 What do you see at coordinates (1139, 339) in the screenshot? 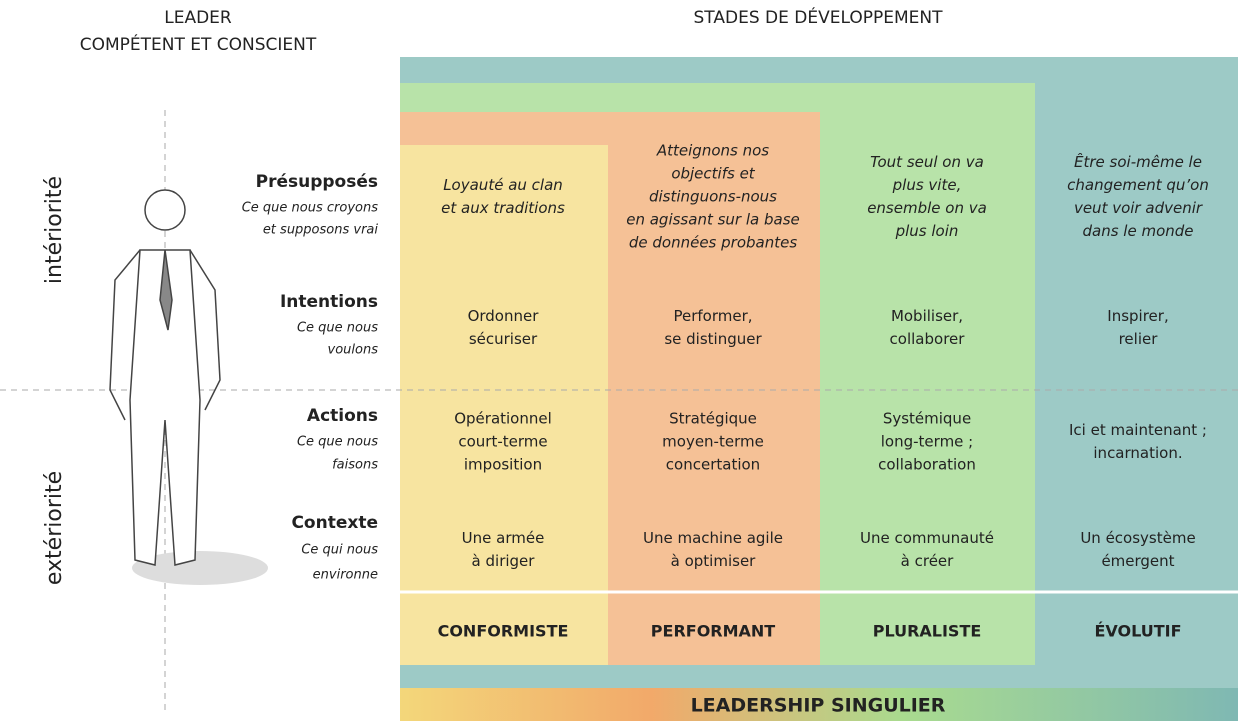
I see `cell-text: relier` at bounding box center [1139, 339].